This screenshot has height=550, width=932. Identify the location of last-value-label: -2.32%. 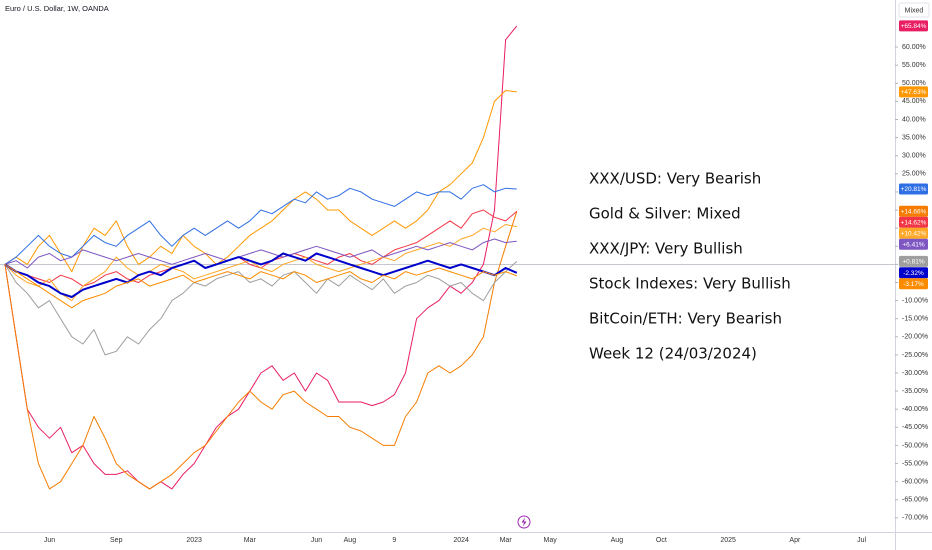
(913, 273).